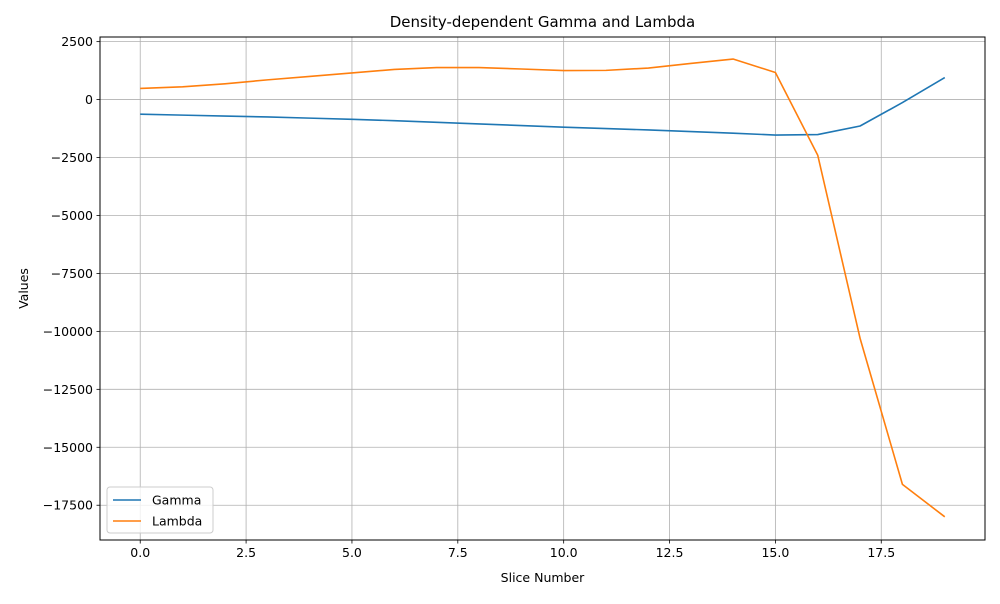  What do you see at coordinates (140, 552) in the screenshot?
I see `x-tick-label: 0.0` at bounding box center [140, 552].